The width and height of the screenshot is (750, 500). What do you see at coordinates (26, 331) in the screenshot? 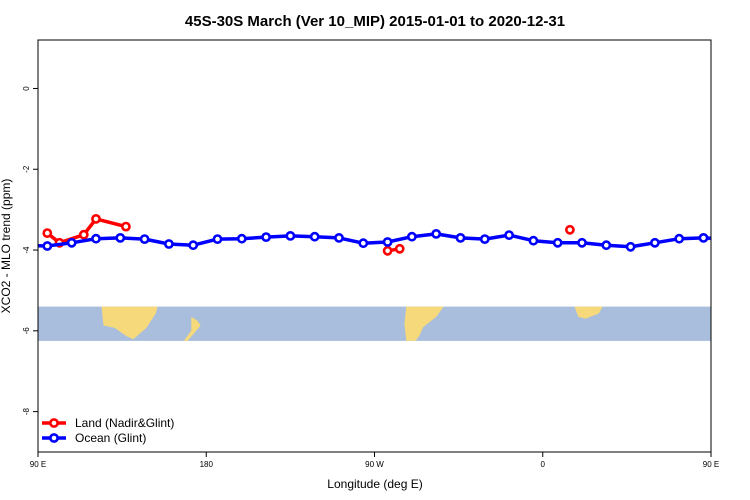
I see `y-tick-label: -6` at bounding box center [26, 331].